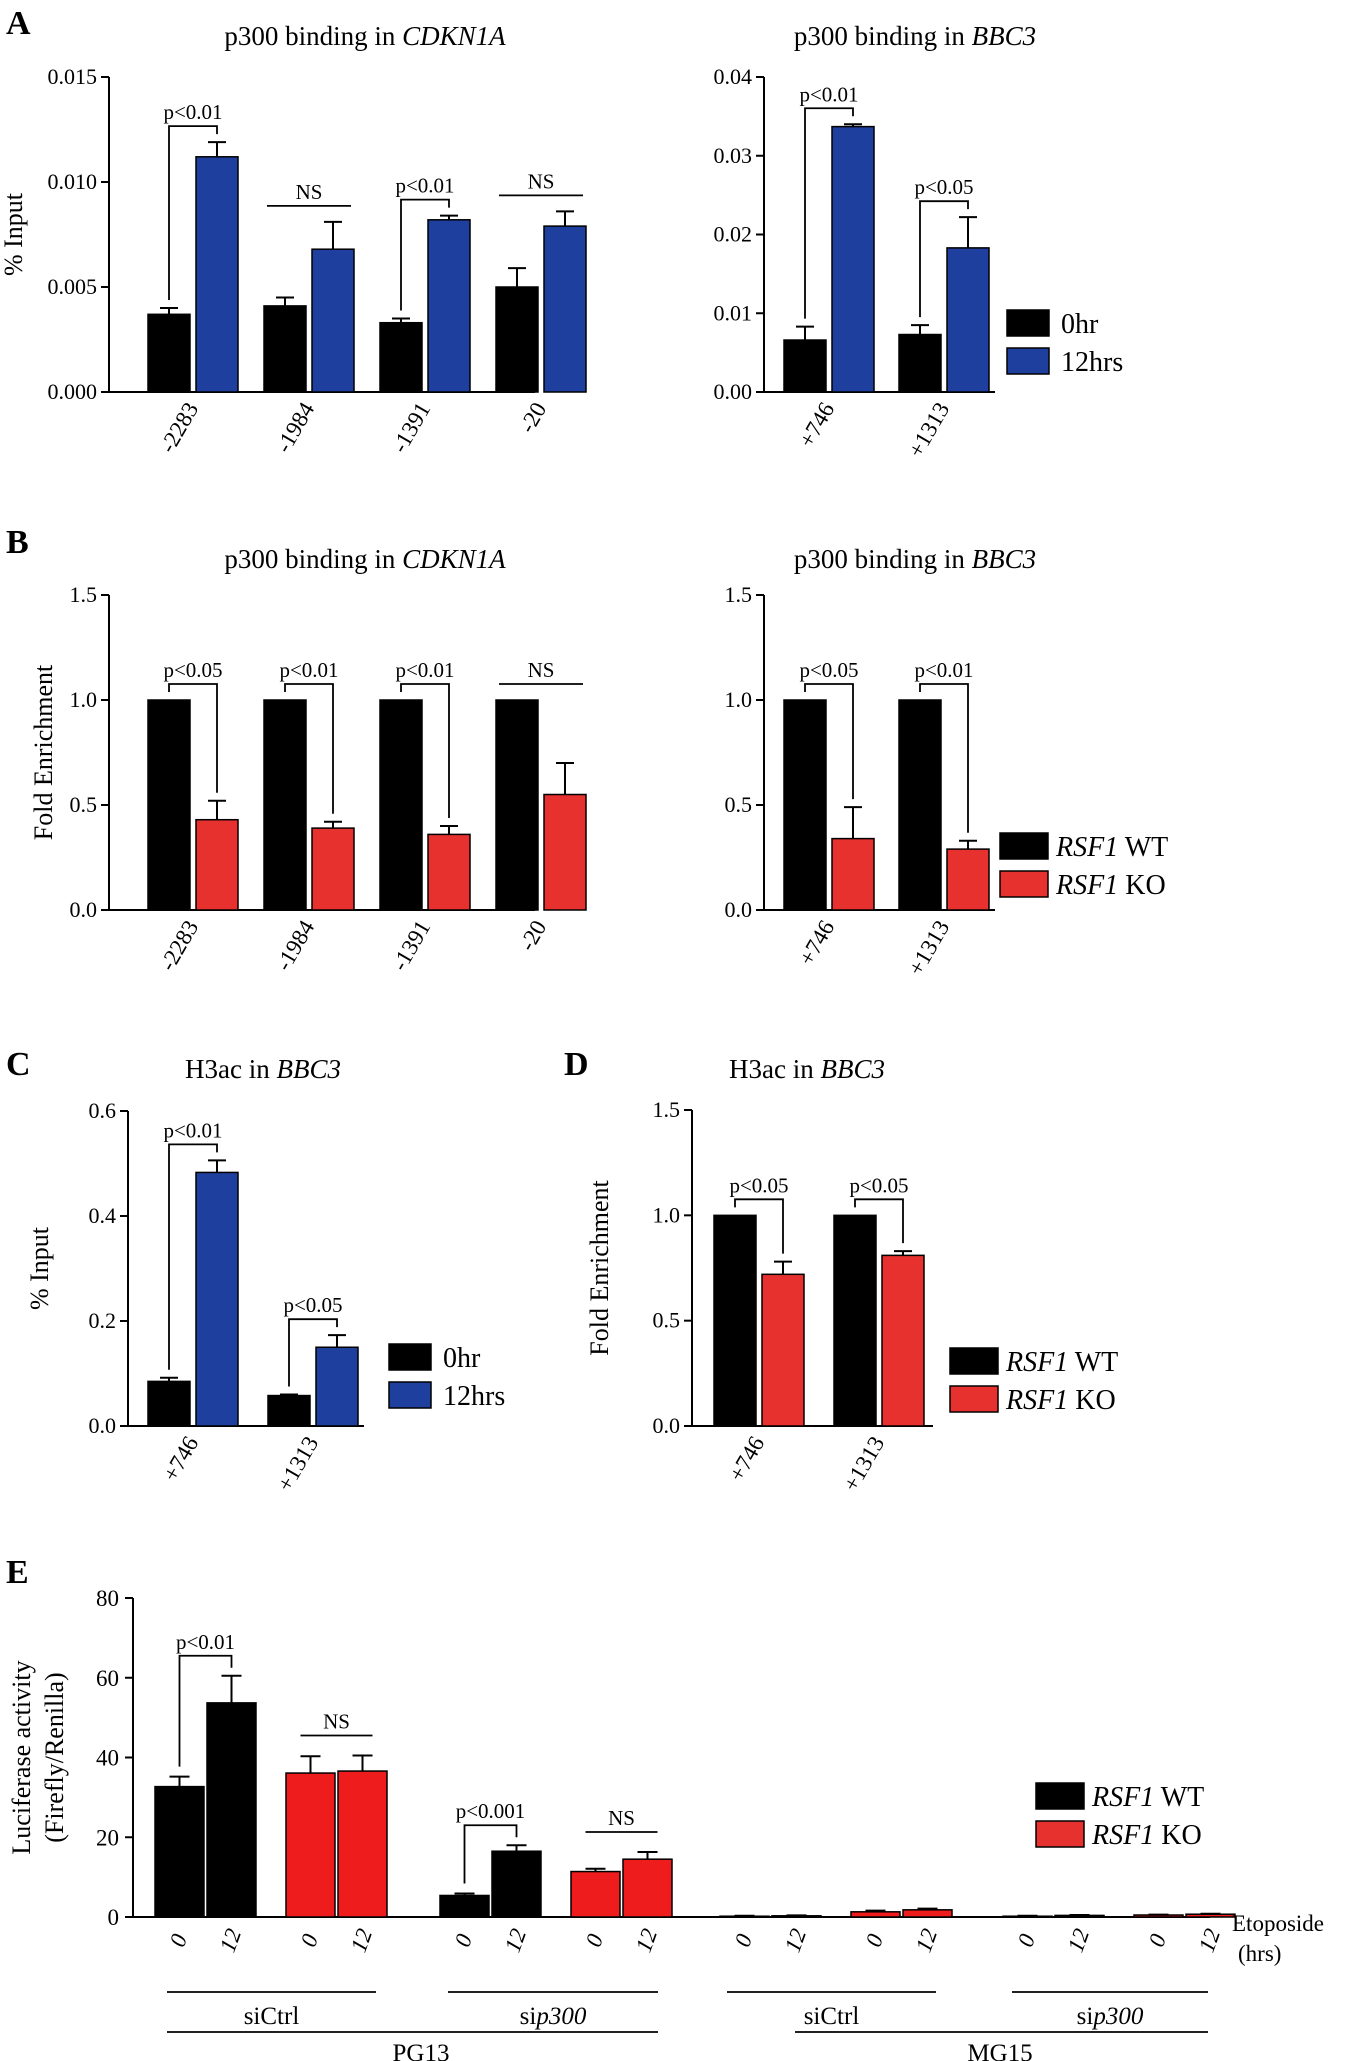  What do you see at coordinates (1259, 1953) in the screenshot?
I see `etoposide-unit-label: (hrs)` at bounding box center [1259, 1953].